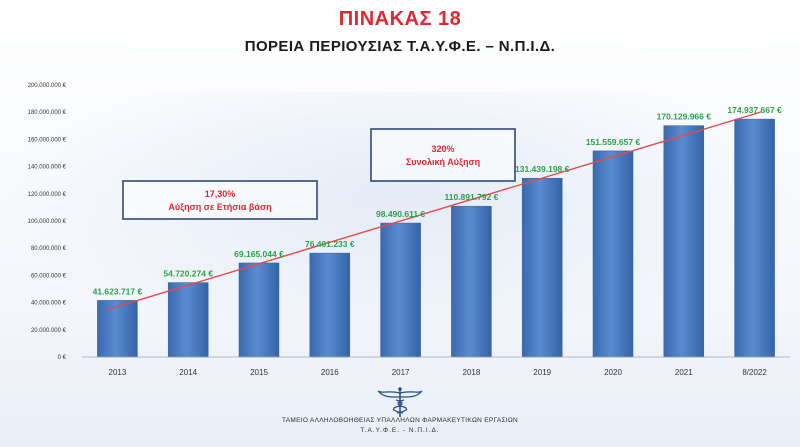 The image size is (800, 447). What do you see at coordinates (220, 194) in the screenshot?
I see `annotation-value: 17,30%` at bounding box center [220, 194].